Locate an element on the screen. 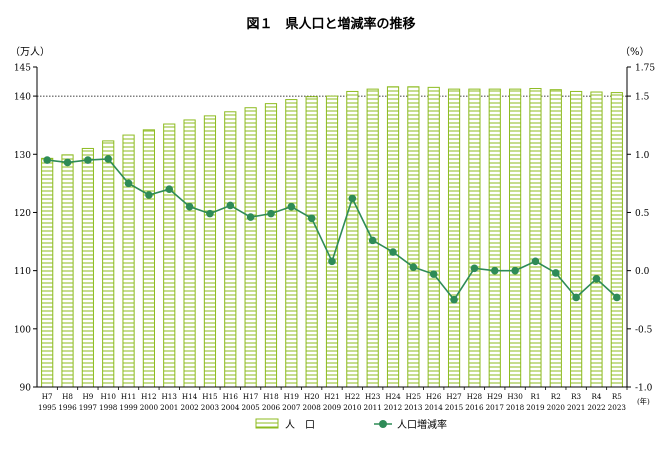 Image resolution: width=663 pixels, height=459 pixels. rate-point-R3 is located at coordinates (576, 297).